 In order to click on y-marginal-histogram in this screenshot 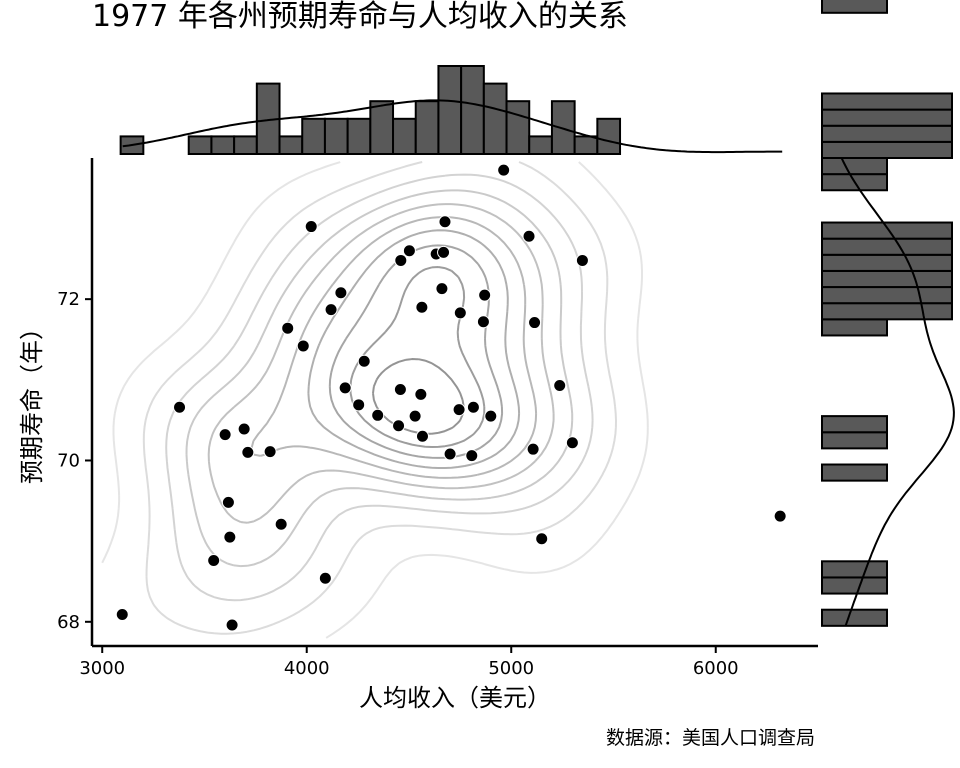, I will do `click(888, 313)`.